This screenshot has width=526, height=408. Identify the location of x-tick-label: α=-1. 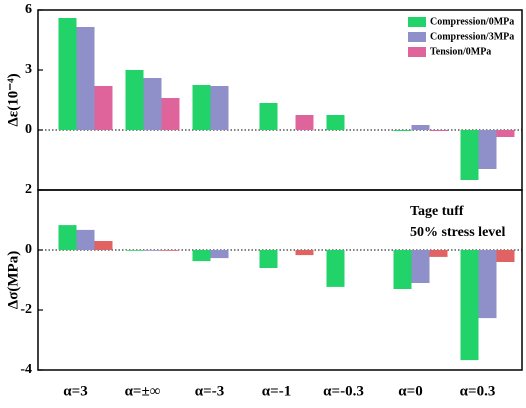
(276, 391).